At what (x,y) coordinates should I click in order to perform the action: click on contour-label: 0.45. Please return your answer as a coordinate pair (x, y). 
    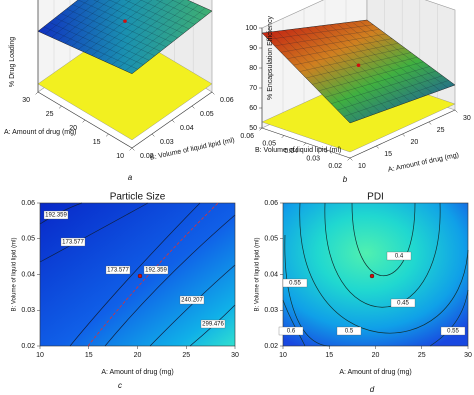
    Looking at the image, I should click on (403, 304).